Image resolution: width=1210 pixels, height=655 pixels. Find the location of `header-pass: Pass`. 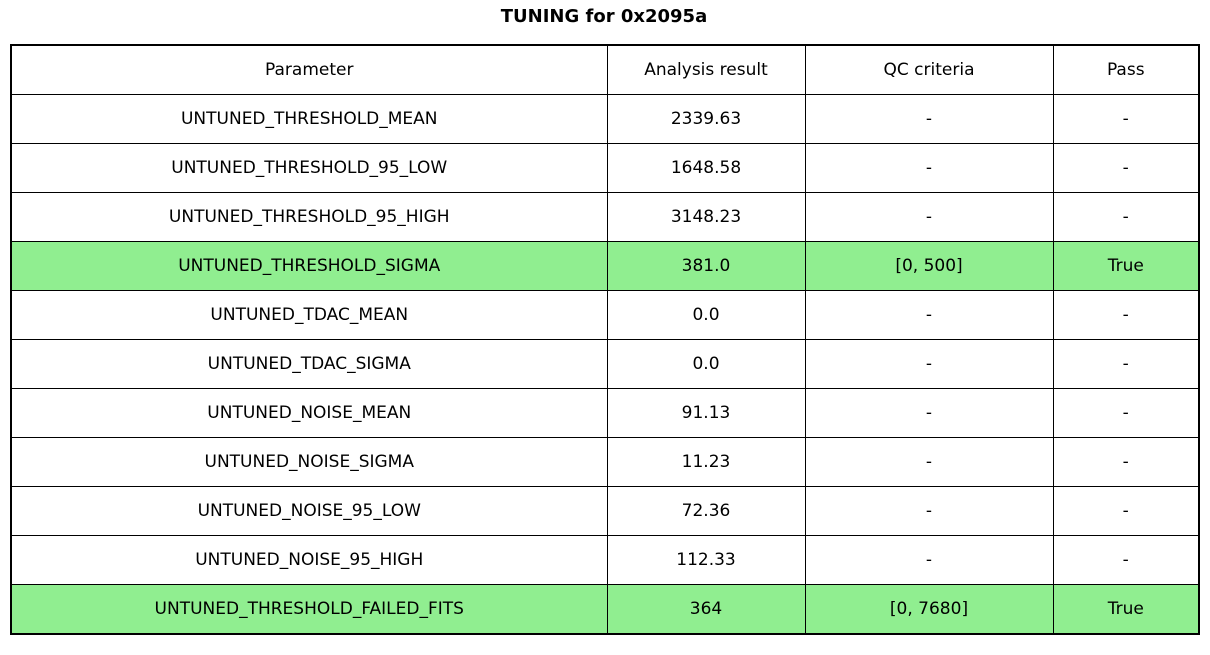

header-pass: Pass is located at coordinates (1126, 69).